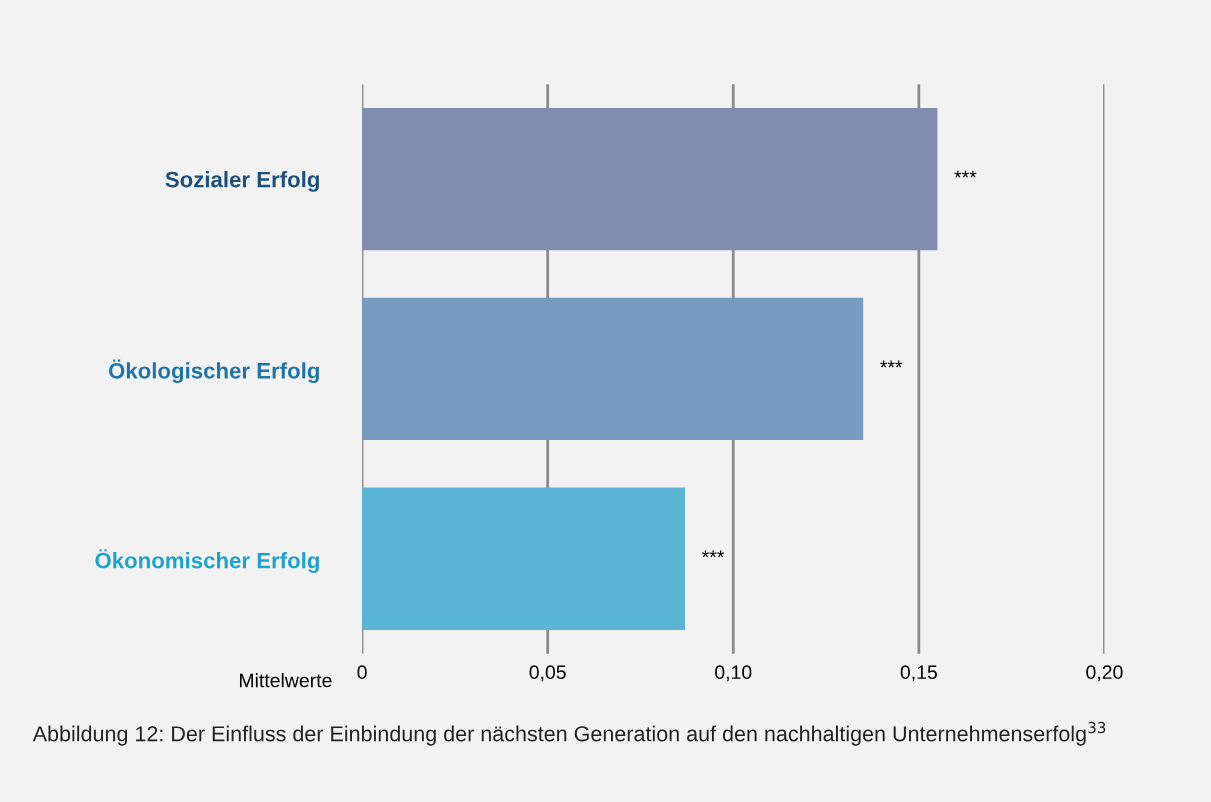  What do you see at coordinates (569, 733) in the screenshot?
I see `text: Abbildung 12: Der Einfluss der Einbindung der nächsten Generation auf den nachhaltigen Unternehmenserfolg$^{33}$` at bounding box center [569, 733].